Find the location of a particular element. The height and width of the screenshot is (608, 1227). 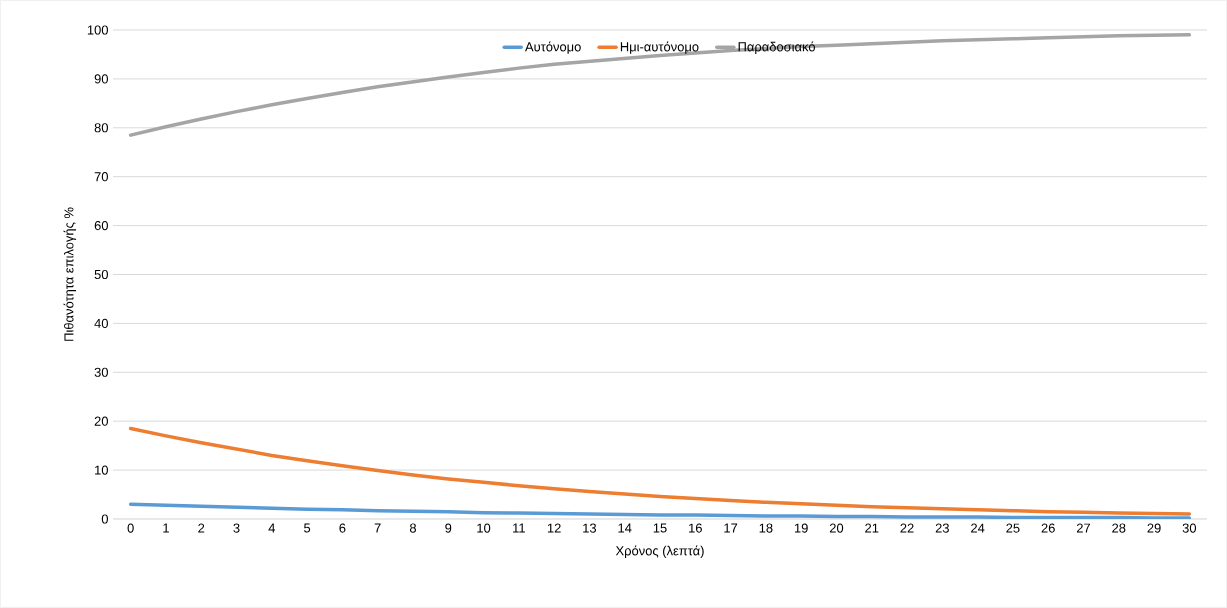

y-tick-label: 70 is located at coordinates (101, 177).